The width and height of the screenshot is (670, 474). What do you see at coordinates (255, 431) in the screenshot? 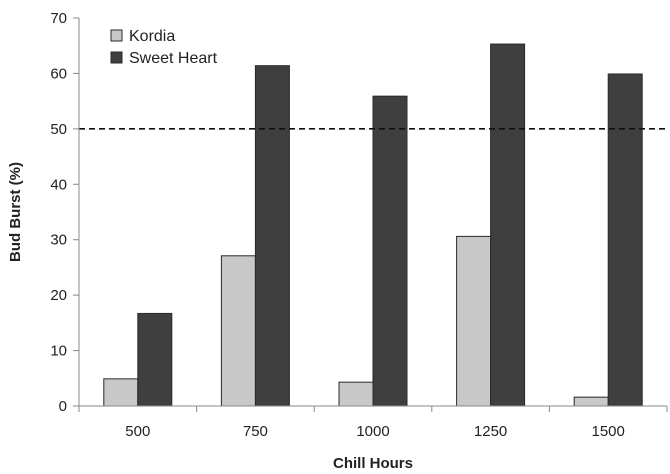
I see `x-tick-label: 750` at bounding box center [255, 431].